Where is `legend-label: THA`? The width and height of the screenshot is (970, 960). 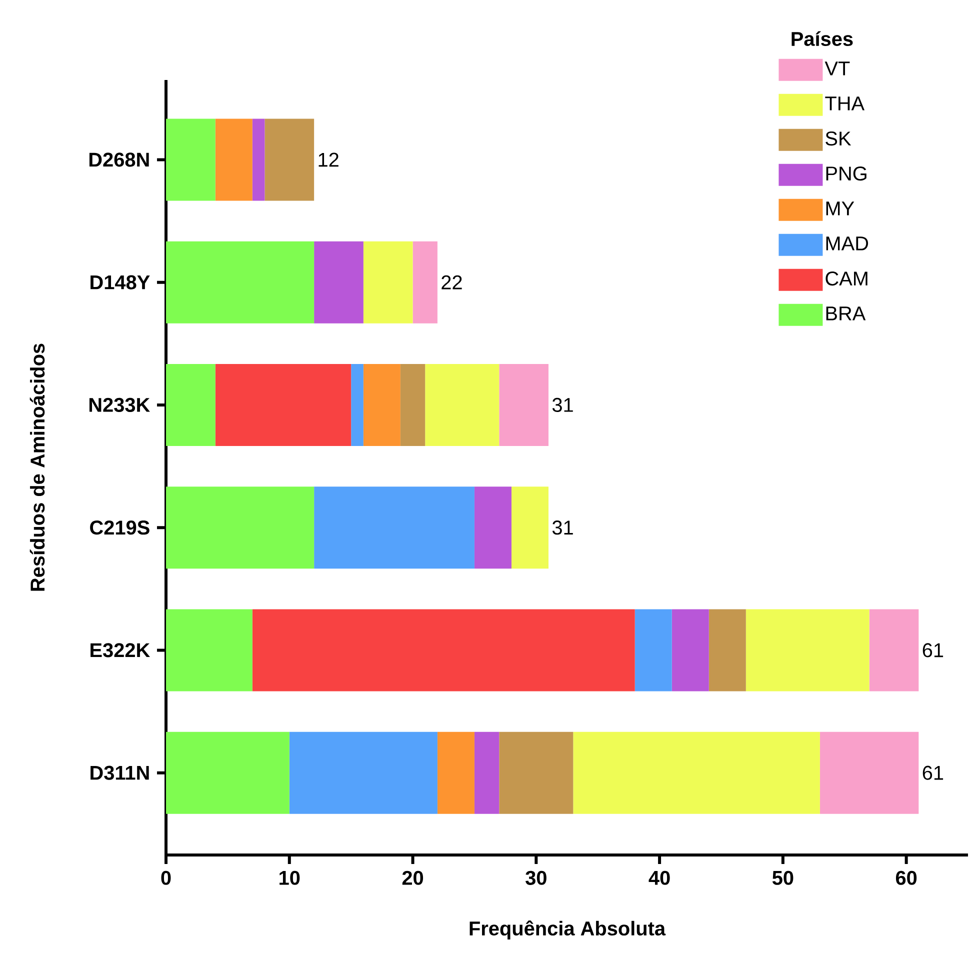 legend-label: THA is located at coordinates (845, 103).